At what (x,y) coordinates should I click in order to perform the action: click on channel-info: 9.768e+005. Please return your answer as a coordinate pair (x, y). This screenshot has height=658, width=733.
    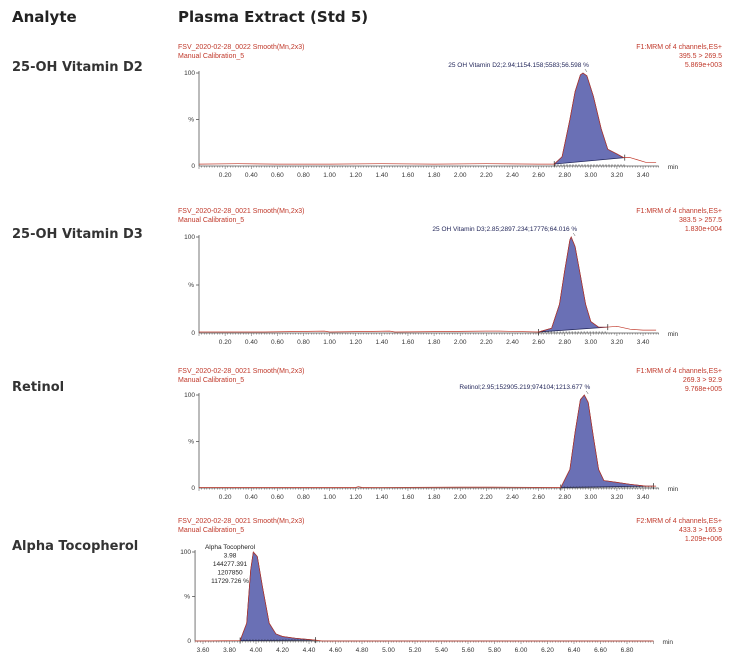
    Looking at the image, I should click on (703, 389).